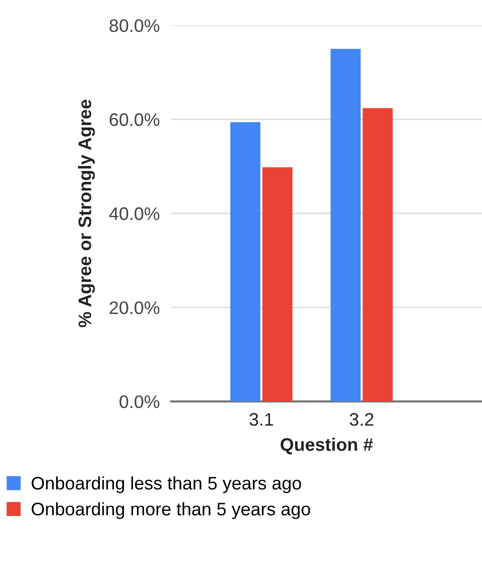  What do you see at coordinates (140, 401) in the screenshot?
I see `y-tick-label: 0.0%` at bounding box center [140, 401].